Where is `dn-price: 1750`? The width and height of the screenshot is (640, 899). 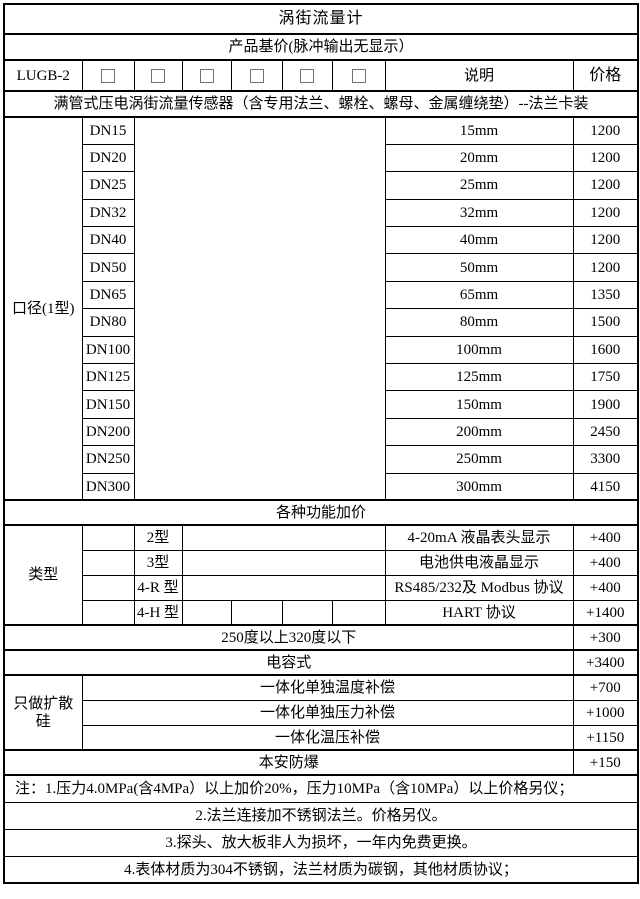 dn-price: 1750 is located at coordinates (605, 377).